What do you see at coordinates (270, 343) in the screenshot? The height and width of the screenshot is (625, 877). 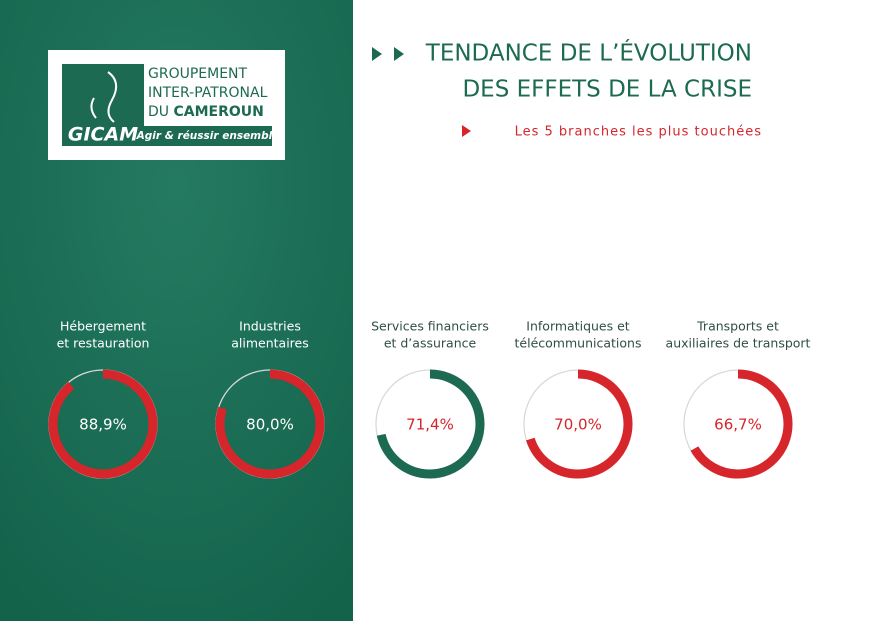 I see `chart-title: alimentaires` at bounding box center [270, 343].